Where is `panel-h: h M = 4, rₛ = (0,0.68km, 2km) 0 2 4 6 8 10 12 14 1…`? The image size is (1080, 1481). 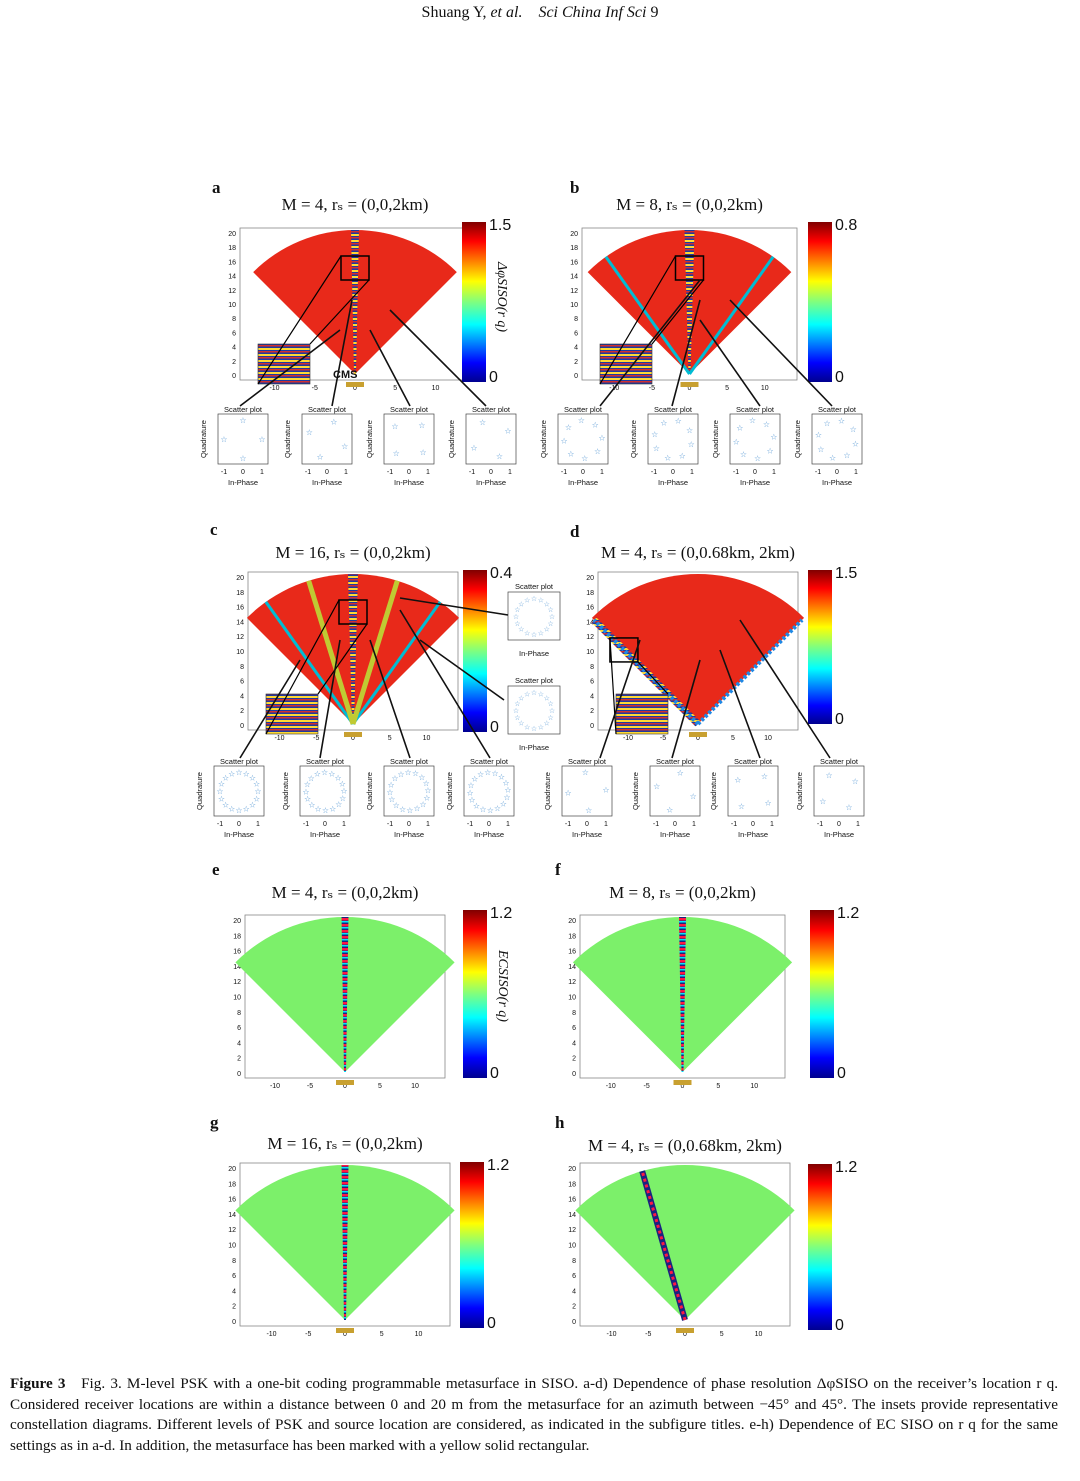
panel-h: h M = 4, rₛ = (0,0.68km, 2km) 0 2 4 6 8 10 12 14 1… is located at coordinates (706, 1225).